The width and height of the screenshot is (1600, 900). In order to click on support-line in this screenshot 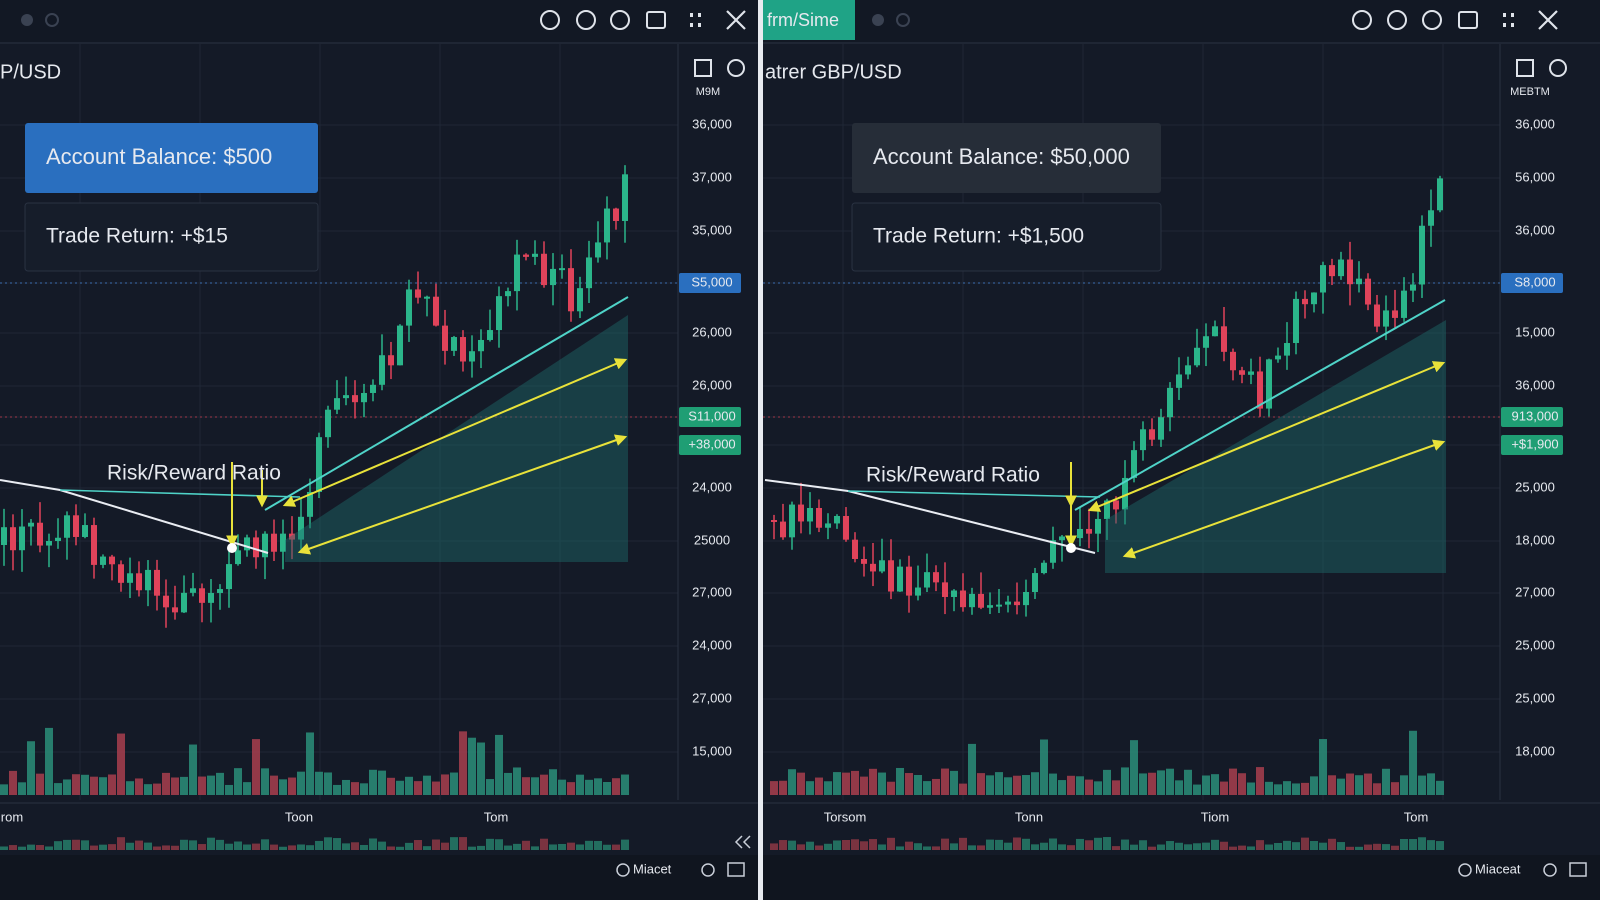, I will do `click(974, 494)`.